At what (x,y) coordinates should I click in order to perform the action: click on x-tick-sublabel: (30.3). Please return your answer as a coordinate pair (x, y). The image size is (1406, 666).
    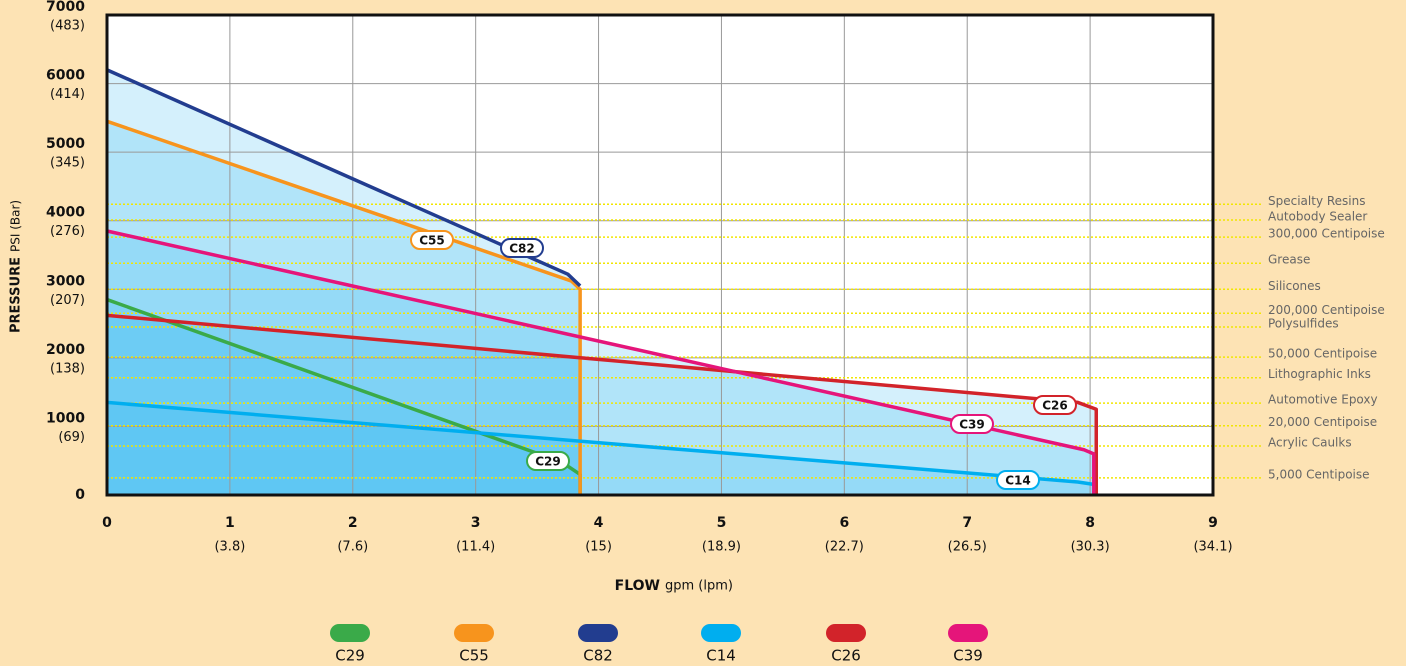
    Looking at the image, I should click on (1090, 547).